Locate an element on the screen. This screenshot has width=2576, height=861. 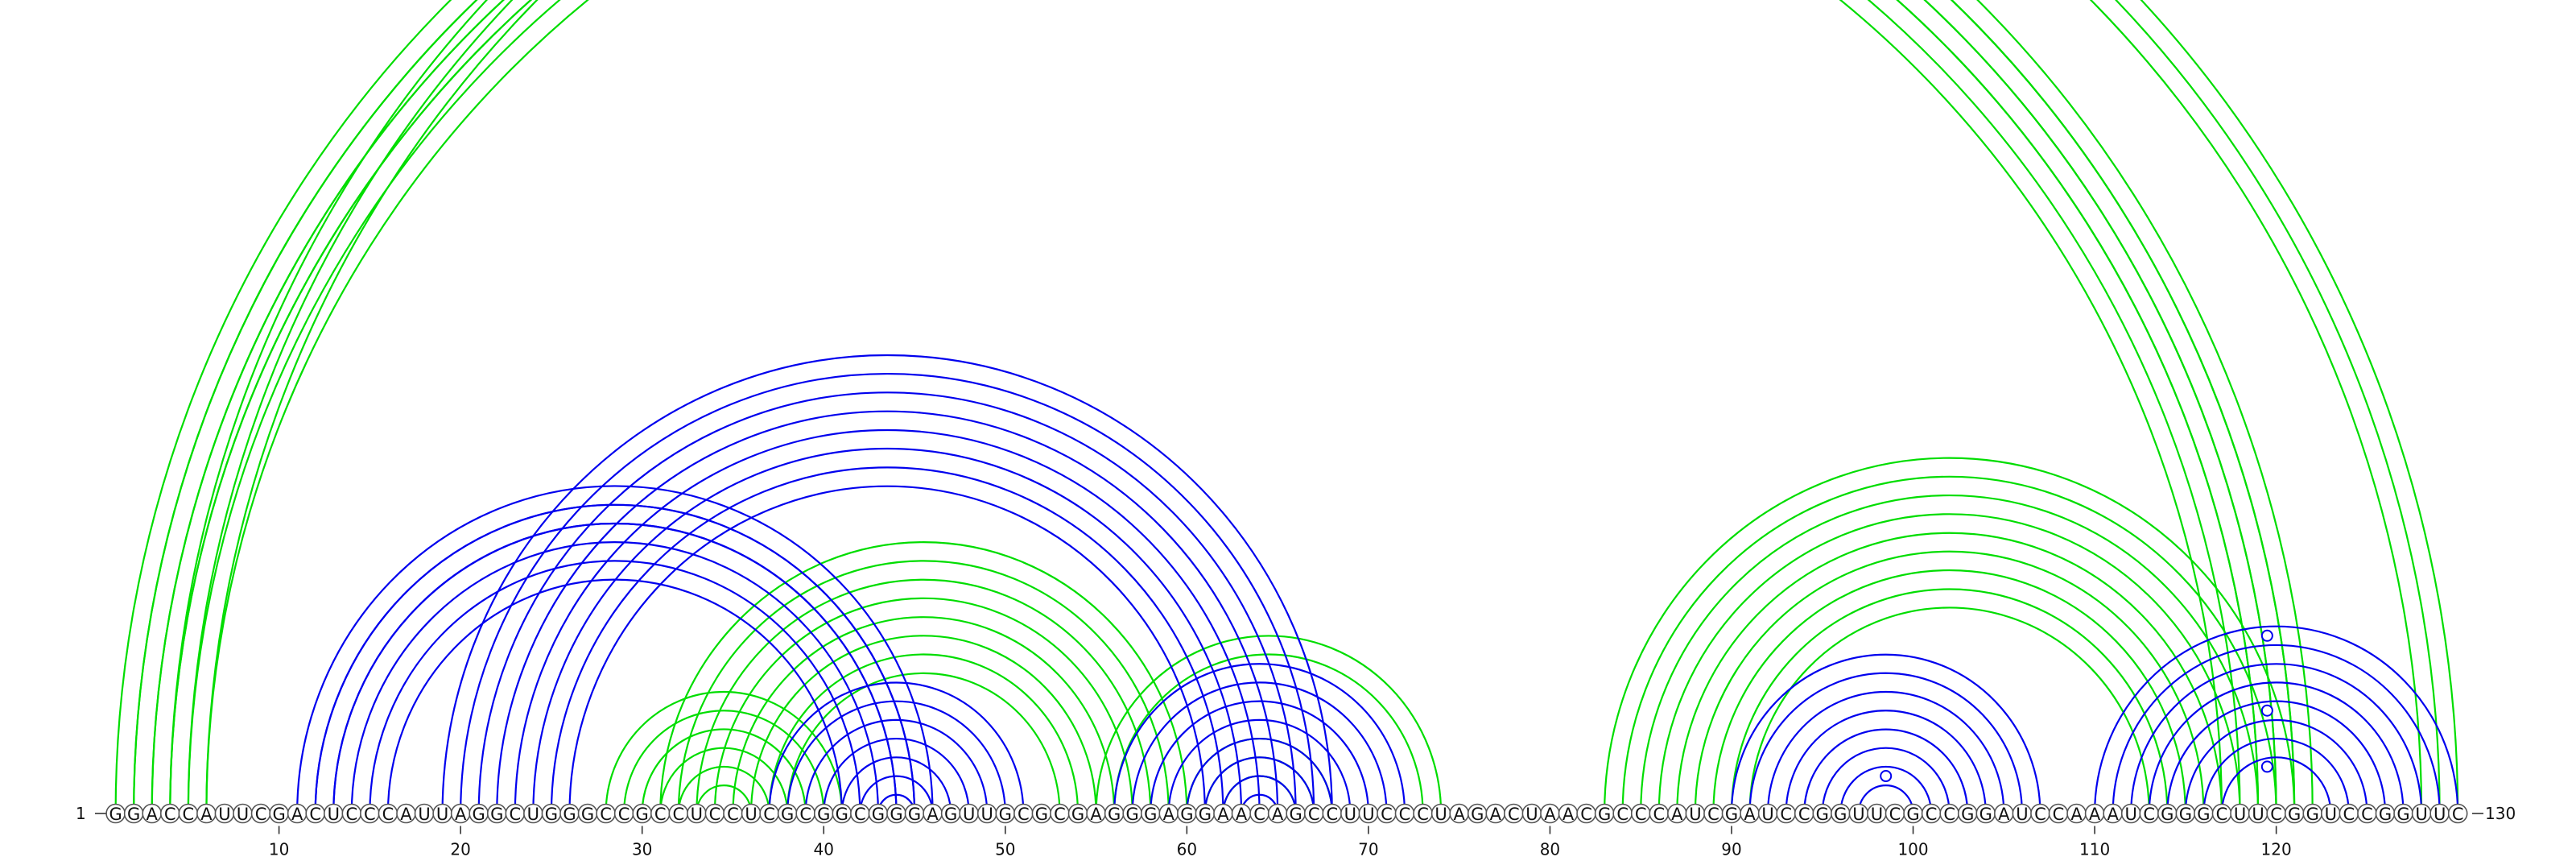
nucleotide-2: G is located at coordinates (133, 813).